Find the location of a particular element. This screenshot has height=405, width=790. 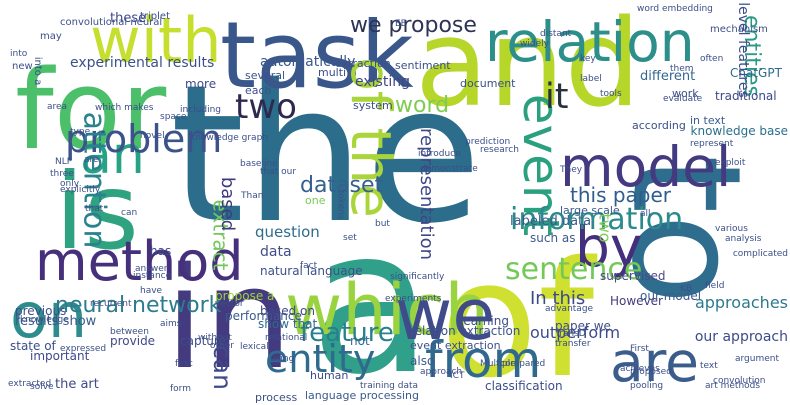

cloud-word-such-as: such as is located at coordinates (553, 238).